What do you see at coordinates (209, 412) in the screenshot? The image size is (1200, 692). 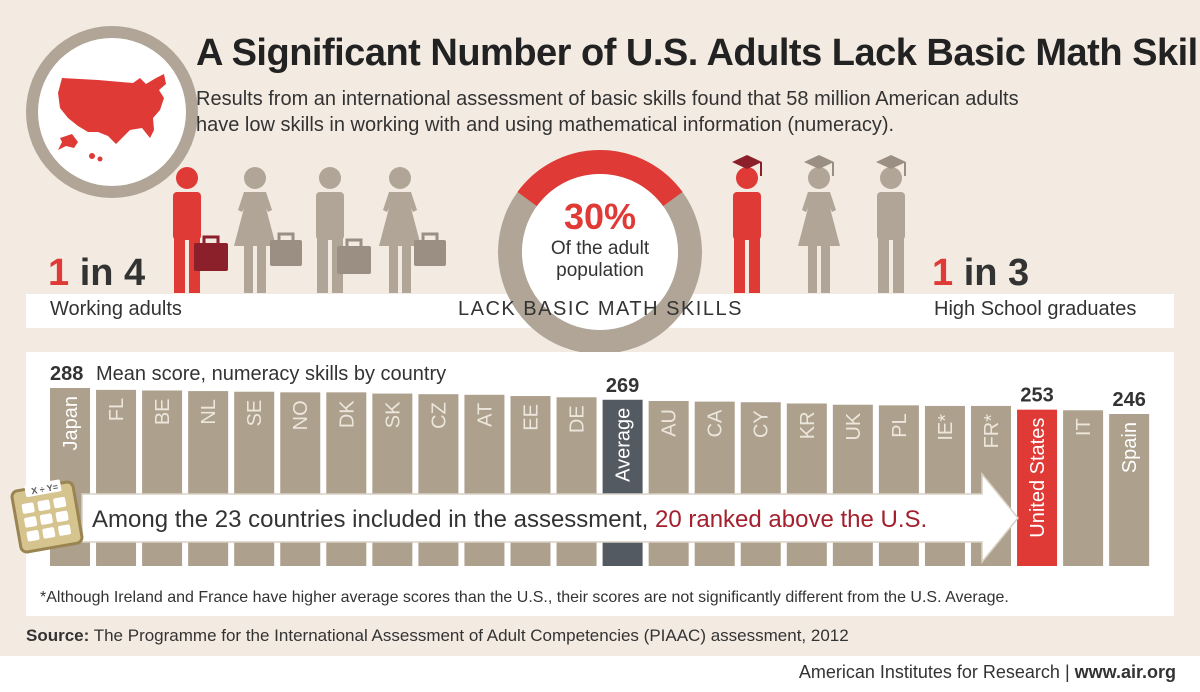 I see `tick-label-nl: NL` at bounding box center [209, 412].